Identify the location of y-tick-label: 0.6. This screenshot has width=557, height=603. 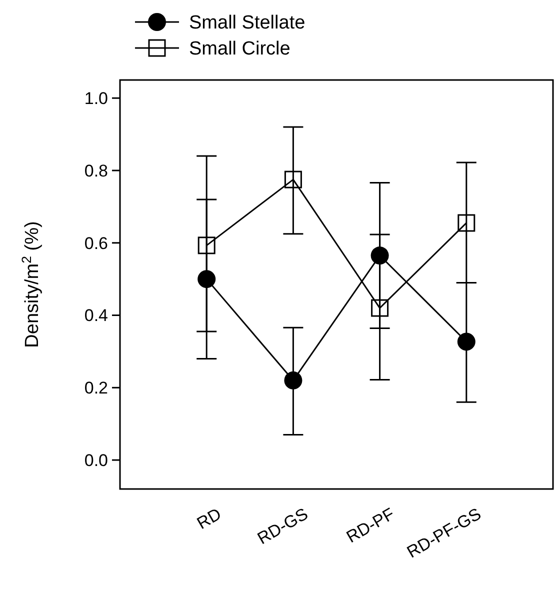
(96, 243).